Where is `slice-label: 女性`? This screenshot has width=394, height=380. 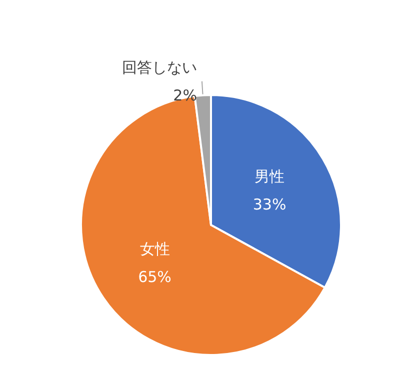
slice-label: 女性 is located at coordinates (155, 249).